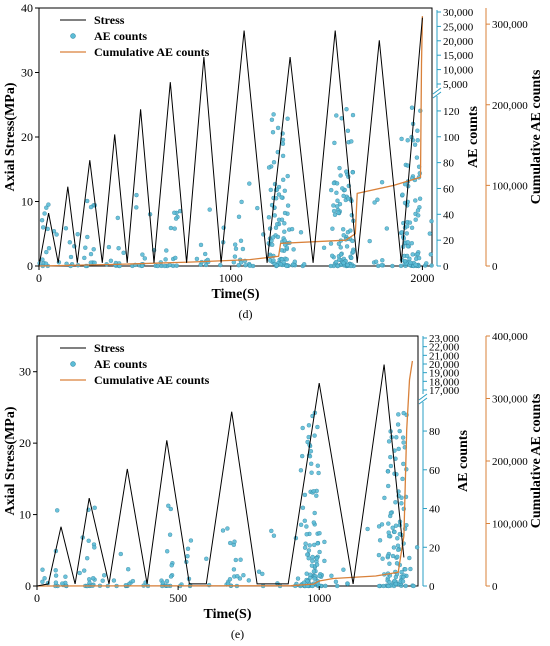 The image size is (550, 646). What do you see at coordinates (444, 391) in the screenshot?
I see `ae-tick-label: 17,000` at bounding box center [444, 391].